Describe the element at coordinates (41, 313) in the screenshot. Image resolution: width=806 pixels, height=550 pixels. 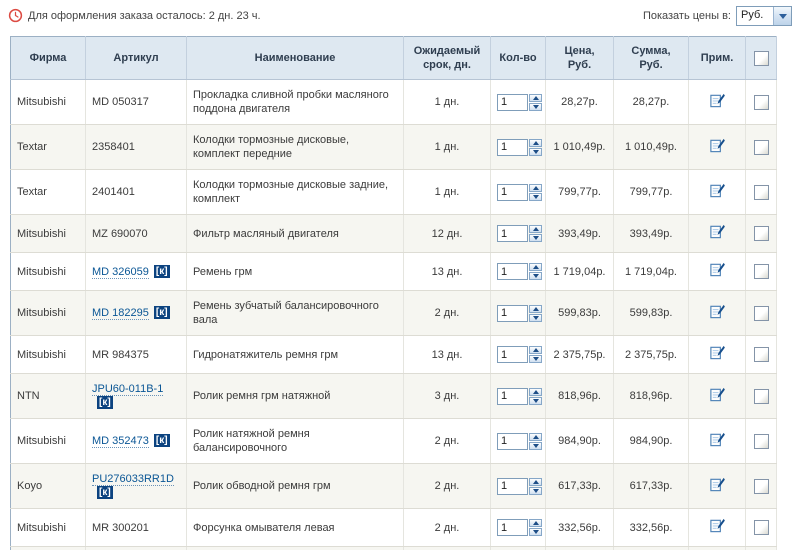
I see `brand-label: Mitsubishi` at that location.